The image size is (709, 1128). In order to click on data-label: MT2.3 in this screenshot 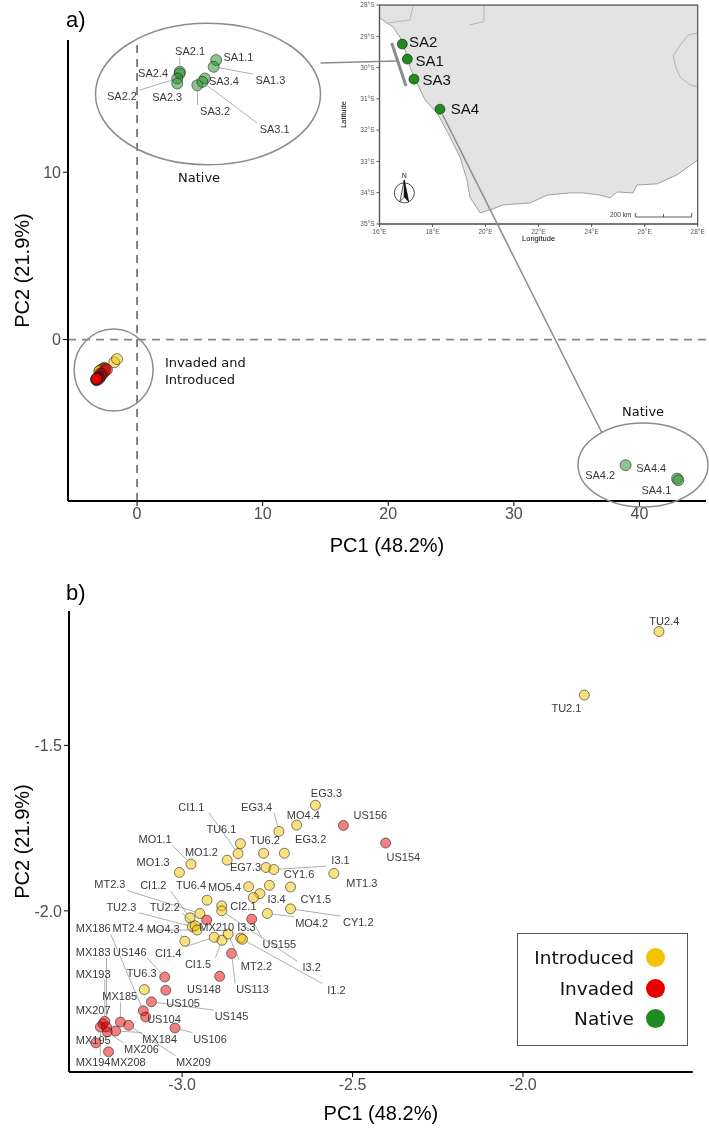, I will do `click(110, 884)`.